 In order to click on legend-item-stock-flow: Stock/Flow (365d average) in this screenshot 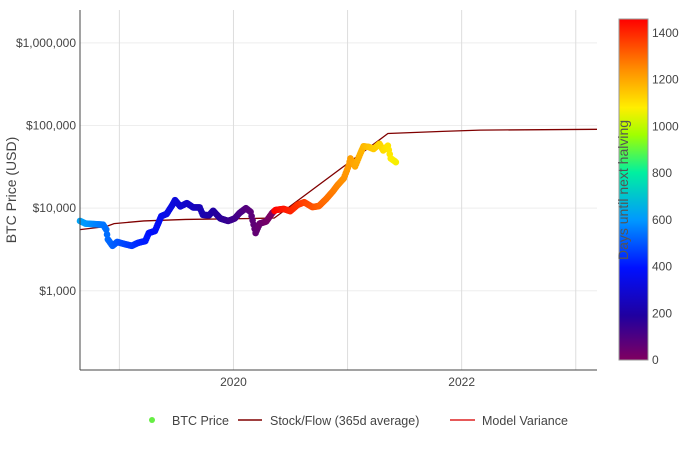, I will do `click(328, 421)`.